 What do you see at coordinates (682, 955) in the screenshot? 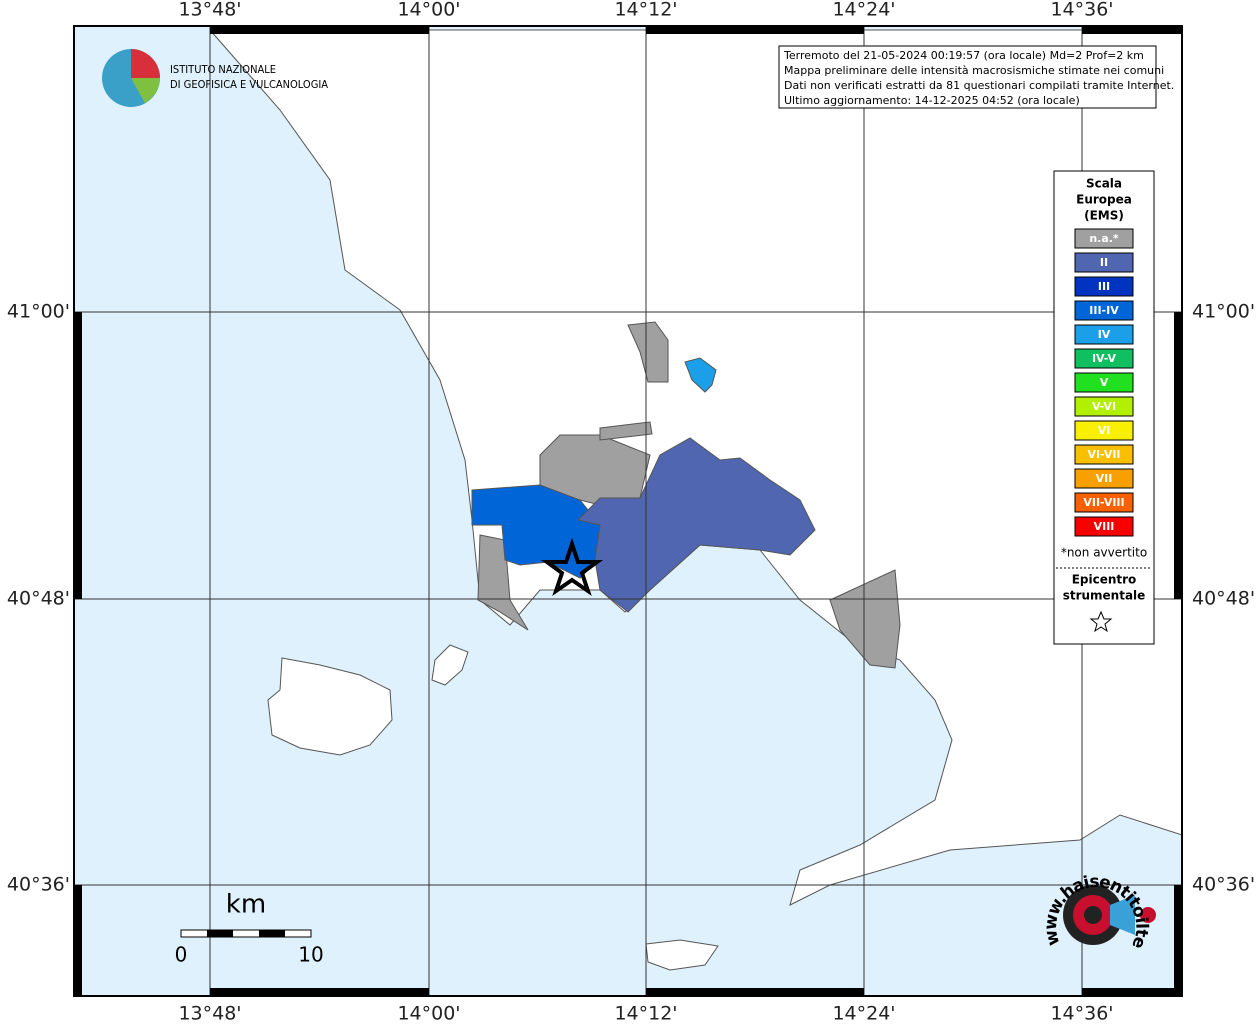
I see `capri` at bounding box center [682, 955].